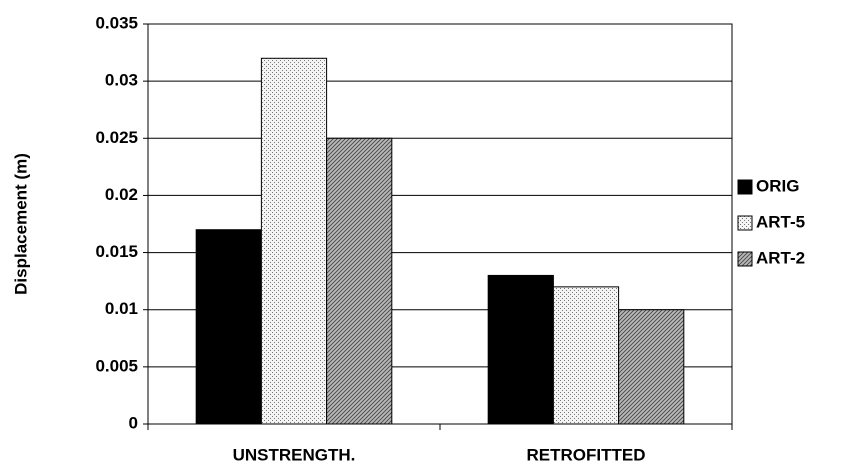 The height and width of the screenshot is (469, 861). I want to click on y-tick-label: 0.02, so click(121, 194).